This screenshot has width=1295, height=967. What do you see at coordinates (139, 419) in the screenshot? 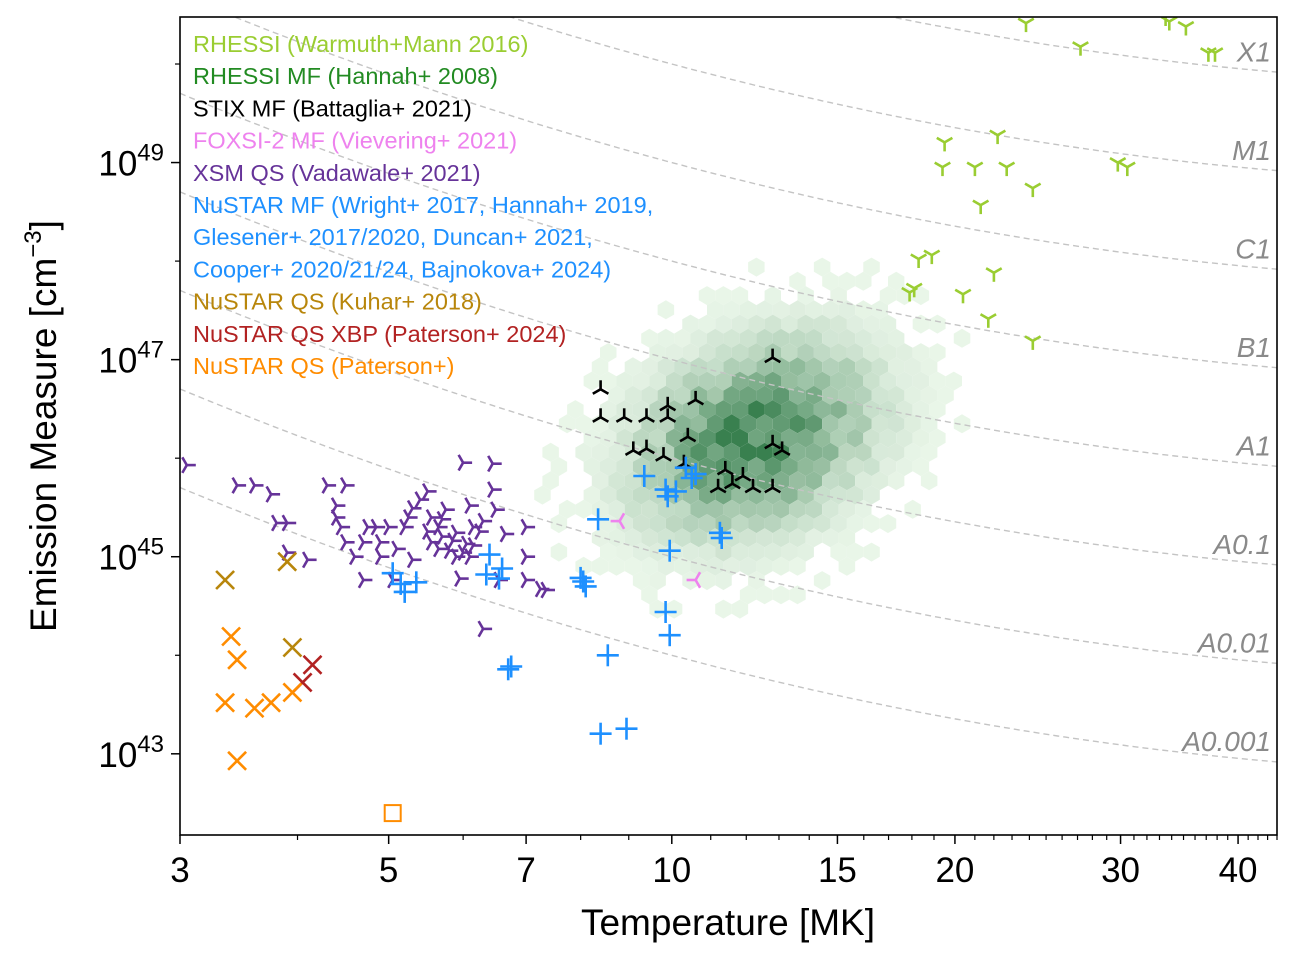
I see `y-axis-ticks: 1043 1045 1047 1049` at bounding box center [139, 419].